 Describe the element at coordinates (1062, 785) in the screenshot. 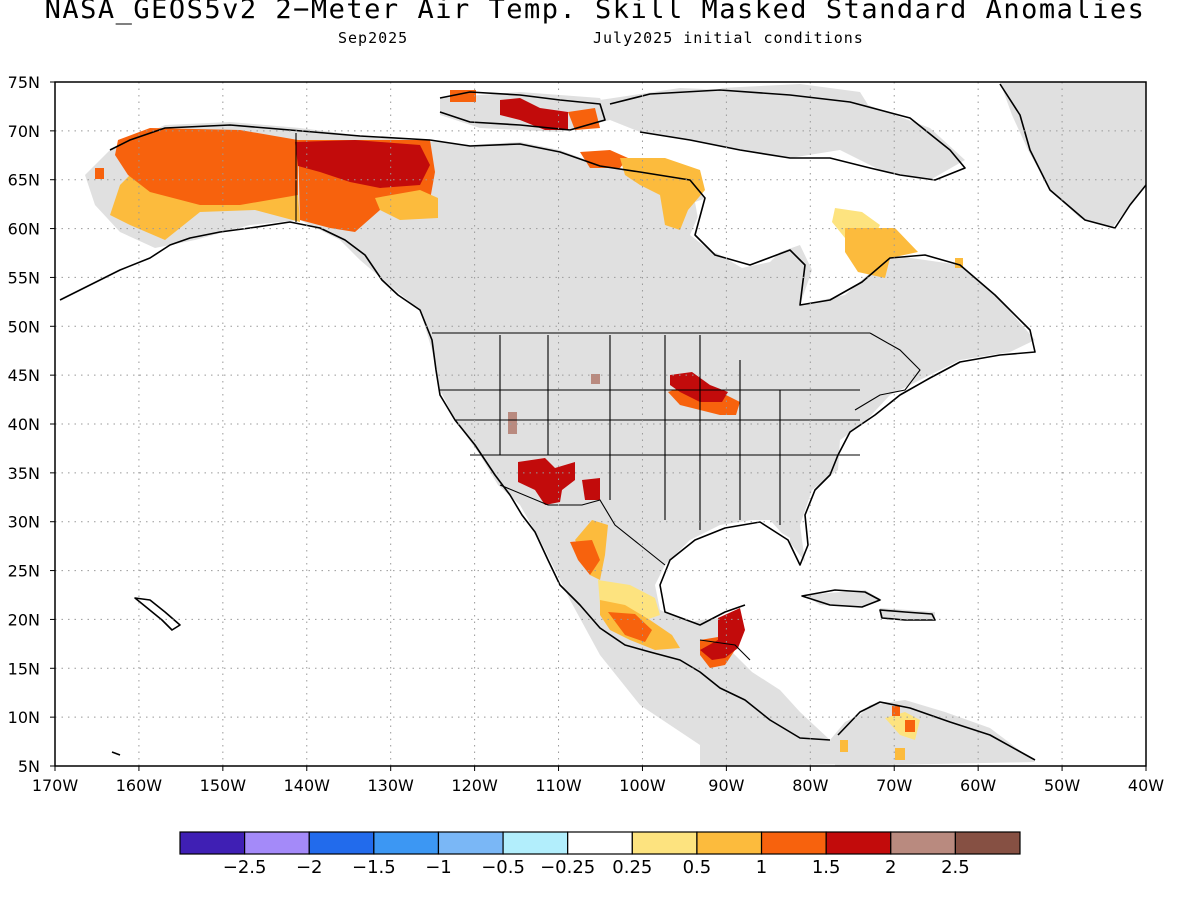

I see `lon-label: 50W` at that location.